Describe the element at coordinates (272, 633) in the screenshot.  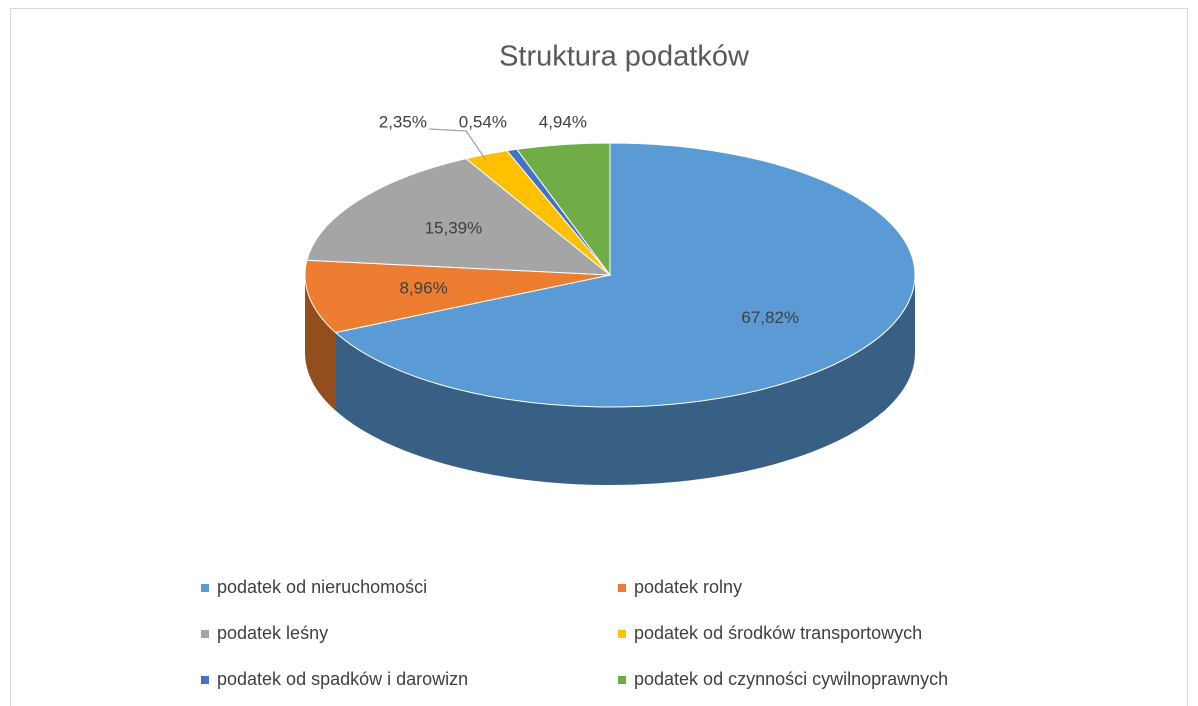
I see `legend-label: podatek leśny` at that location.